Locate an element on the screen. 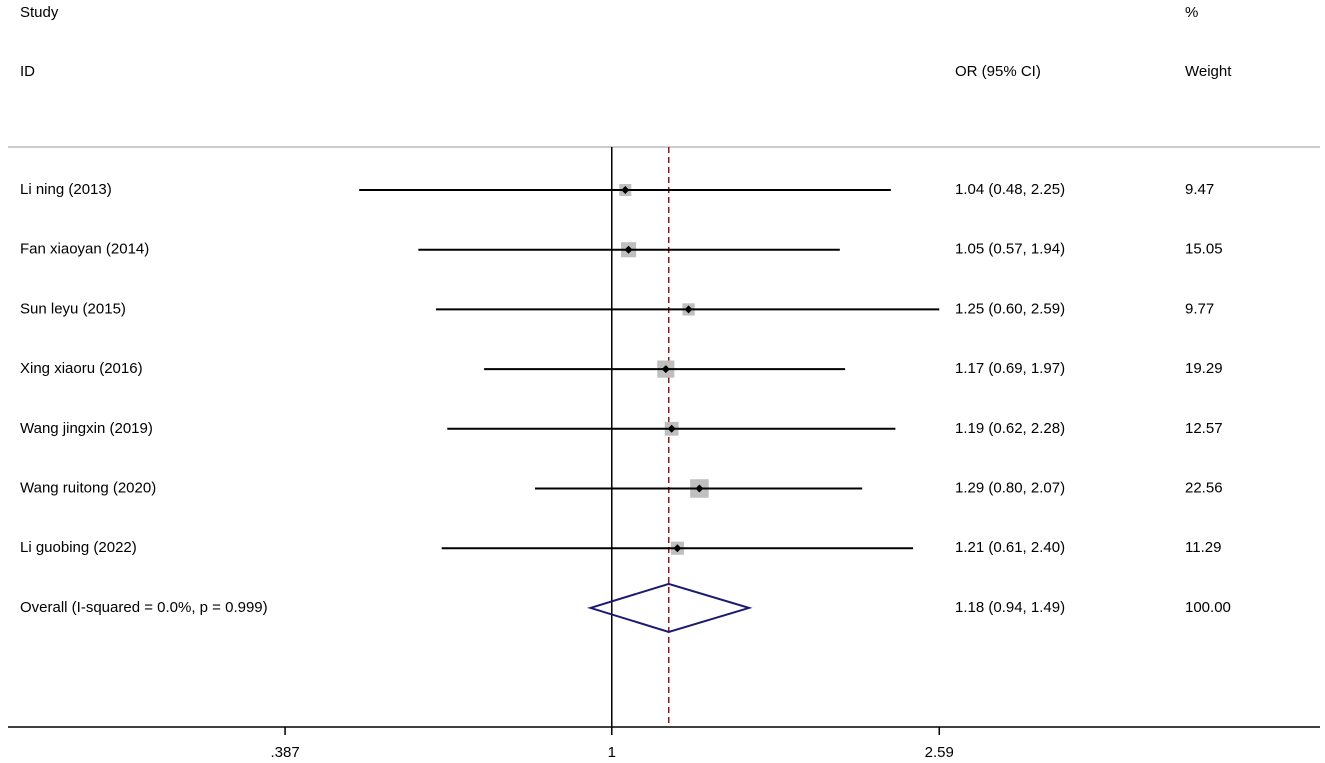  weight-label: 12.57 is located at coordinates (1204, 428).